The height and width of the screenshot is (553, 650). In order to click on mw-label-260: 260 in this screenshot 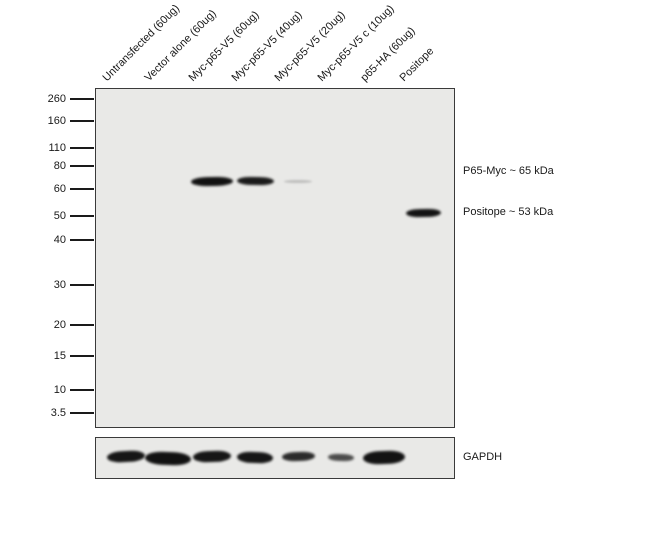, I will do `click(56, 99)`.